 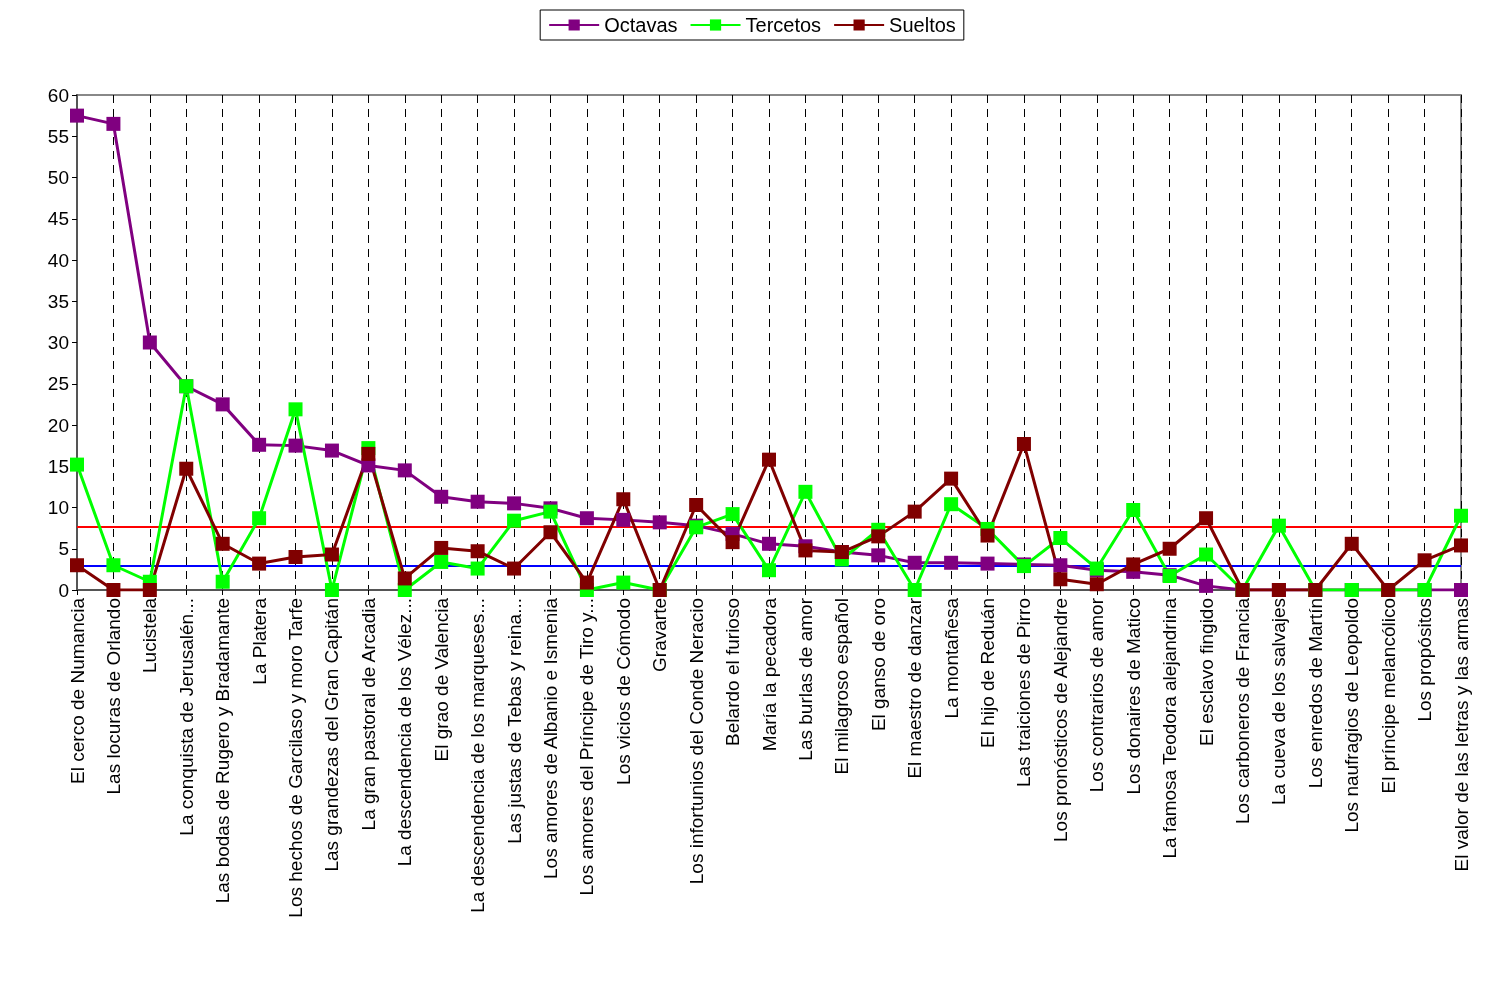 I want to click on x-tick-label: Los donaires de Matico, so click(x=1133, y=696).